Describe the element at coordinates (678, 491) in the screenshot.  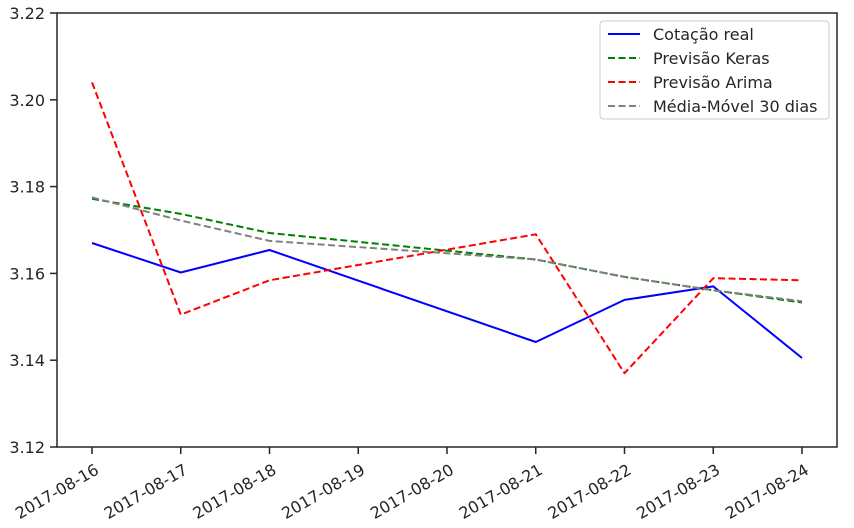
I see `x-tick-label: 2017-08-23` at that location.